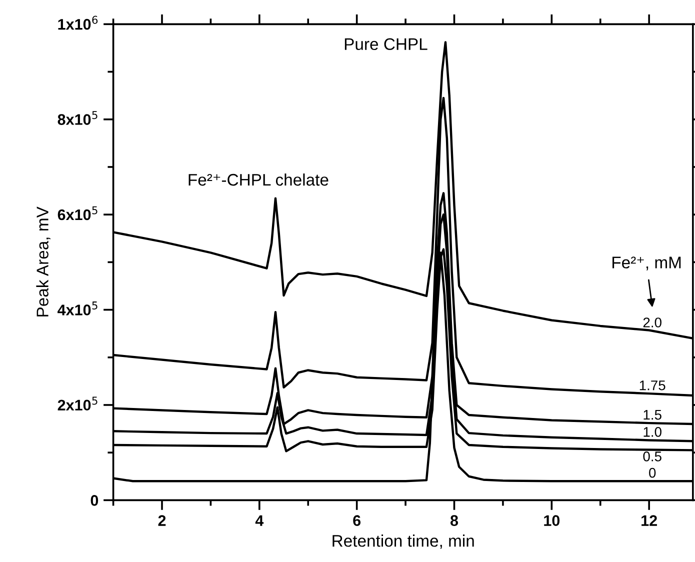 The height and width of the screenshot is (562, 695). What do you see at coordinates (78, 118) in the screenshot?
I see `y-tick-label: 8x10$^{5}$` at bounding box center [78, 118].